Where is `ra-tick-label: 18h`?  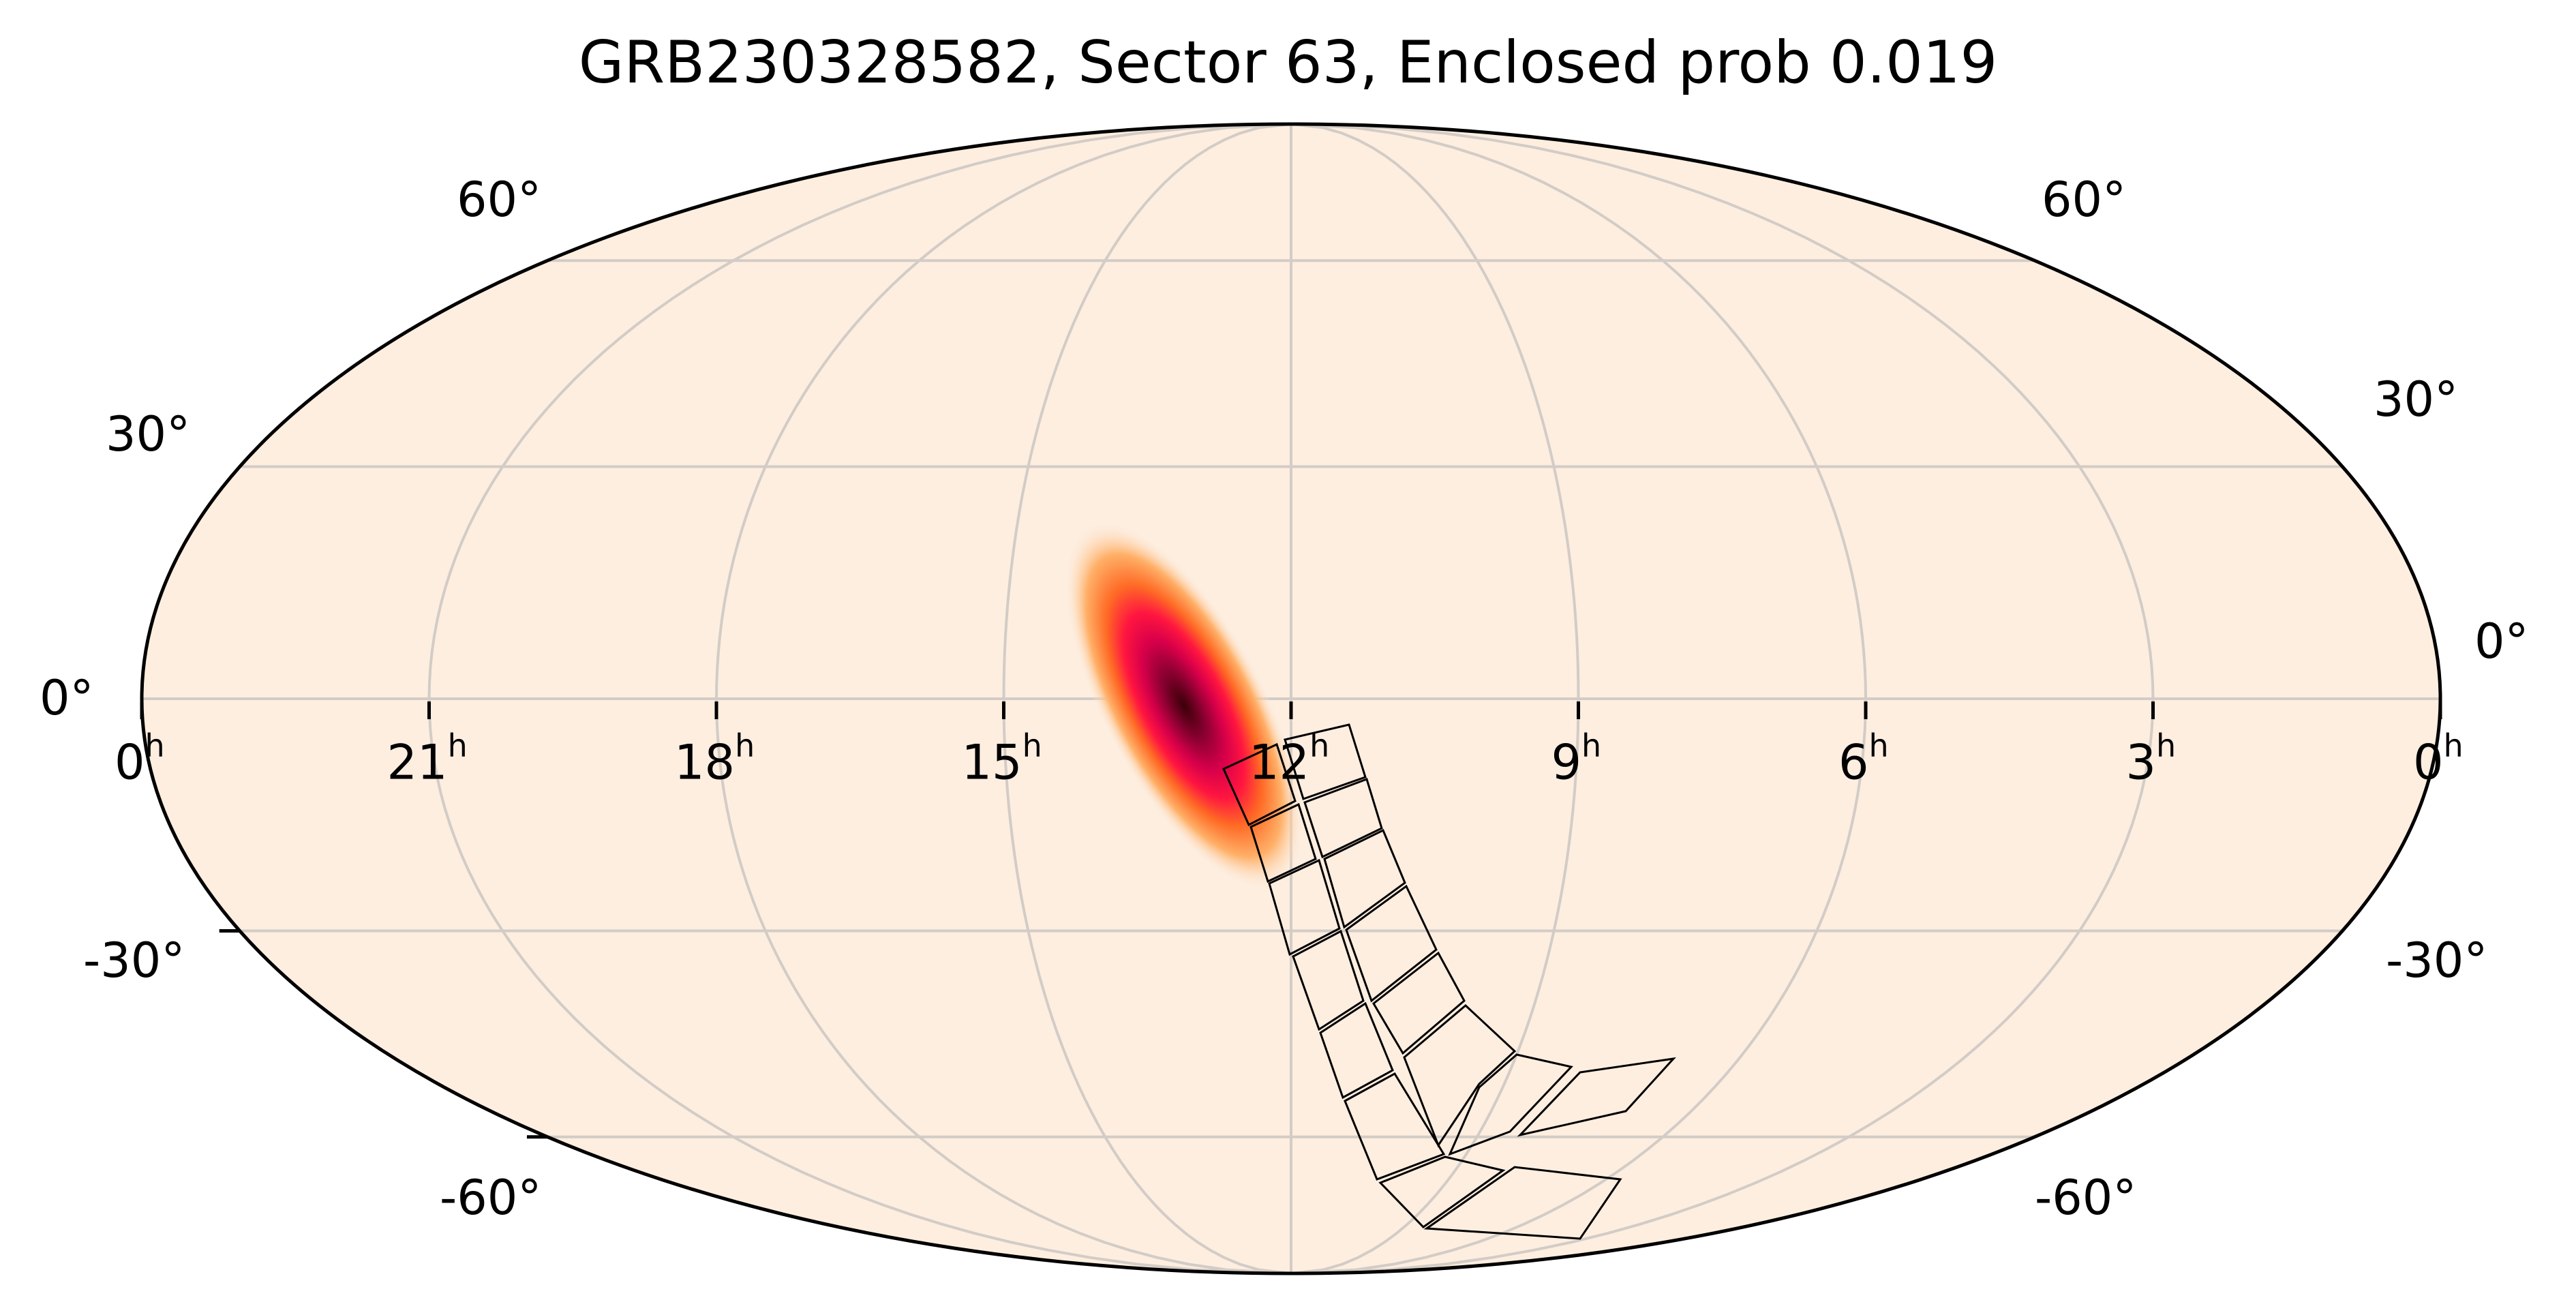 ra-tick-label: 18h is located at coordinates (715, 759).